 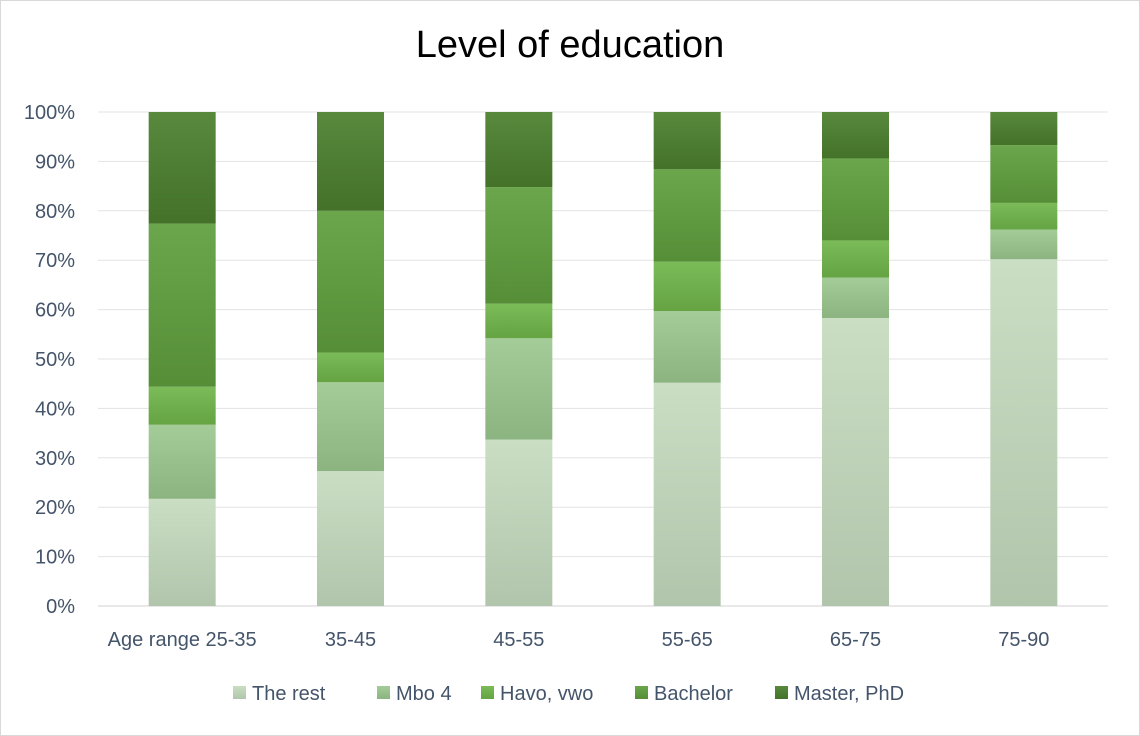 I want to click on y-tick-label: 50%, so click(x=55, y=360).